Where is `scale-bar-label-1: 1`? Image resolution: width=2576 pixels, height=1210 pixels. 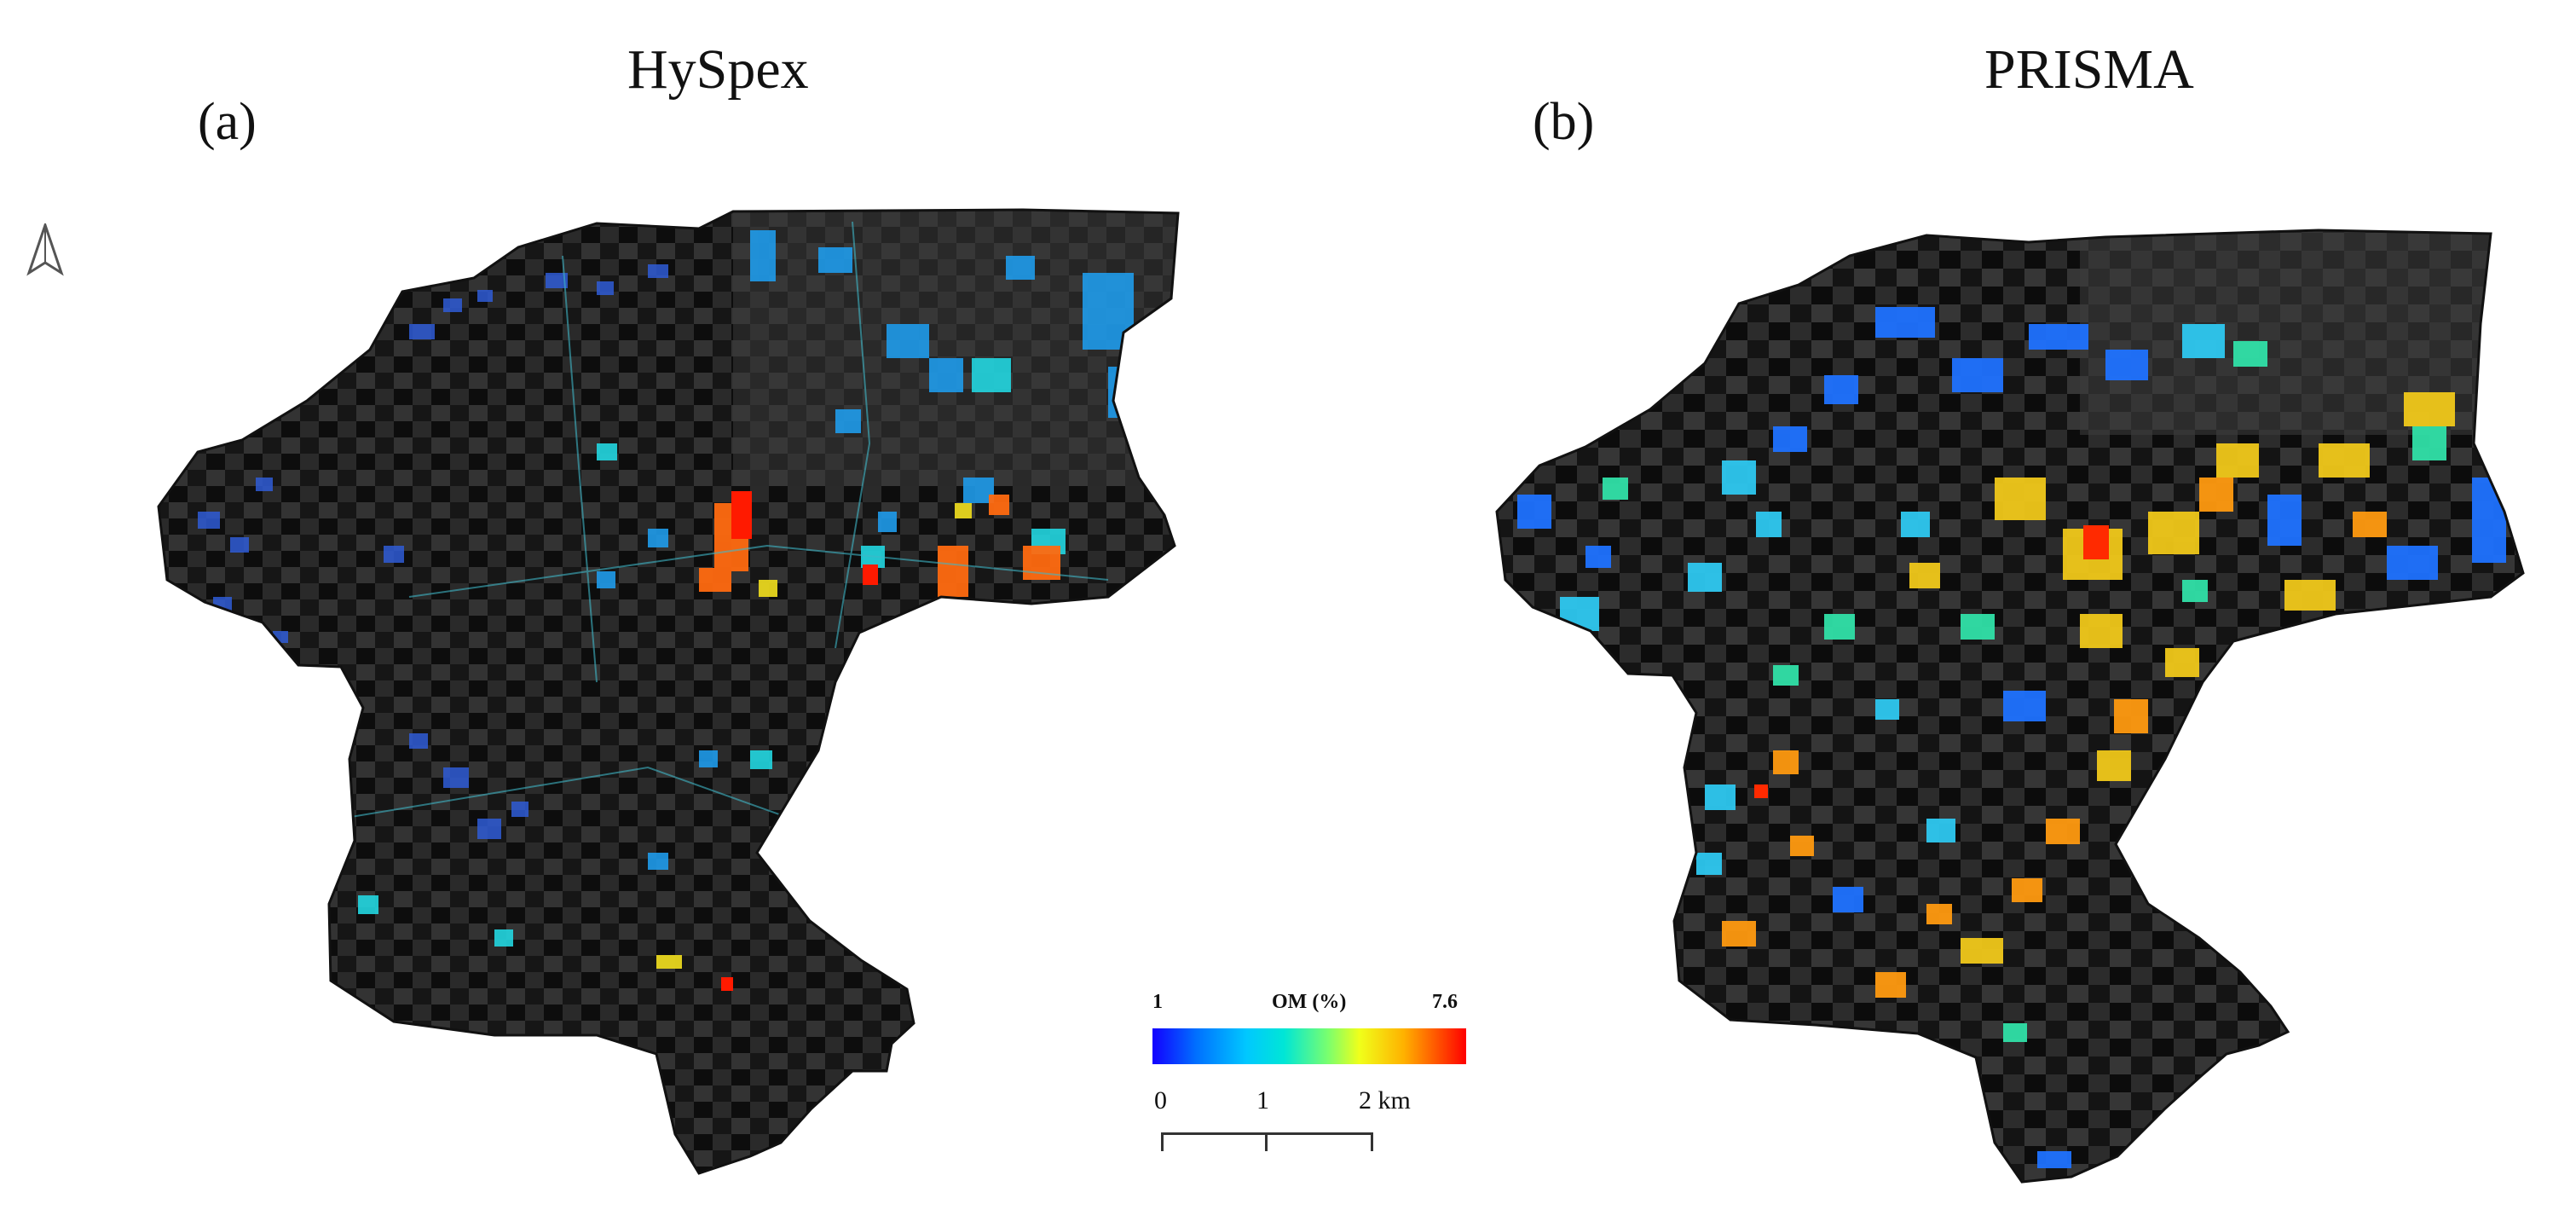 scale-bar-label-1: 1 is located at coordinates (1262, 1100).